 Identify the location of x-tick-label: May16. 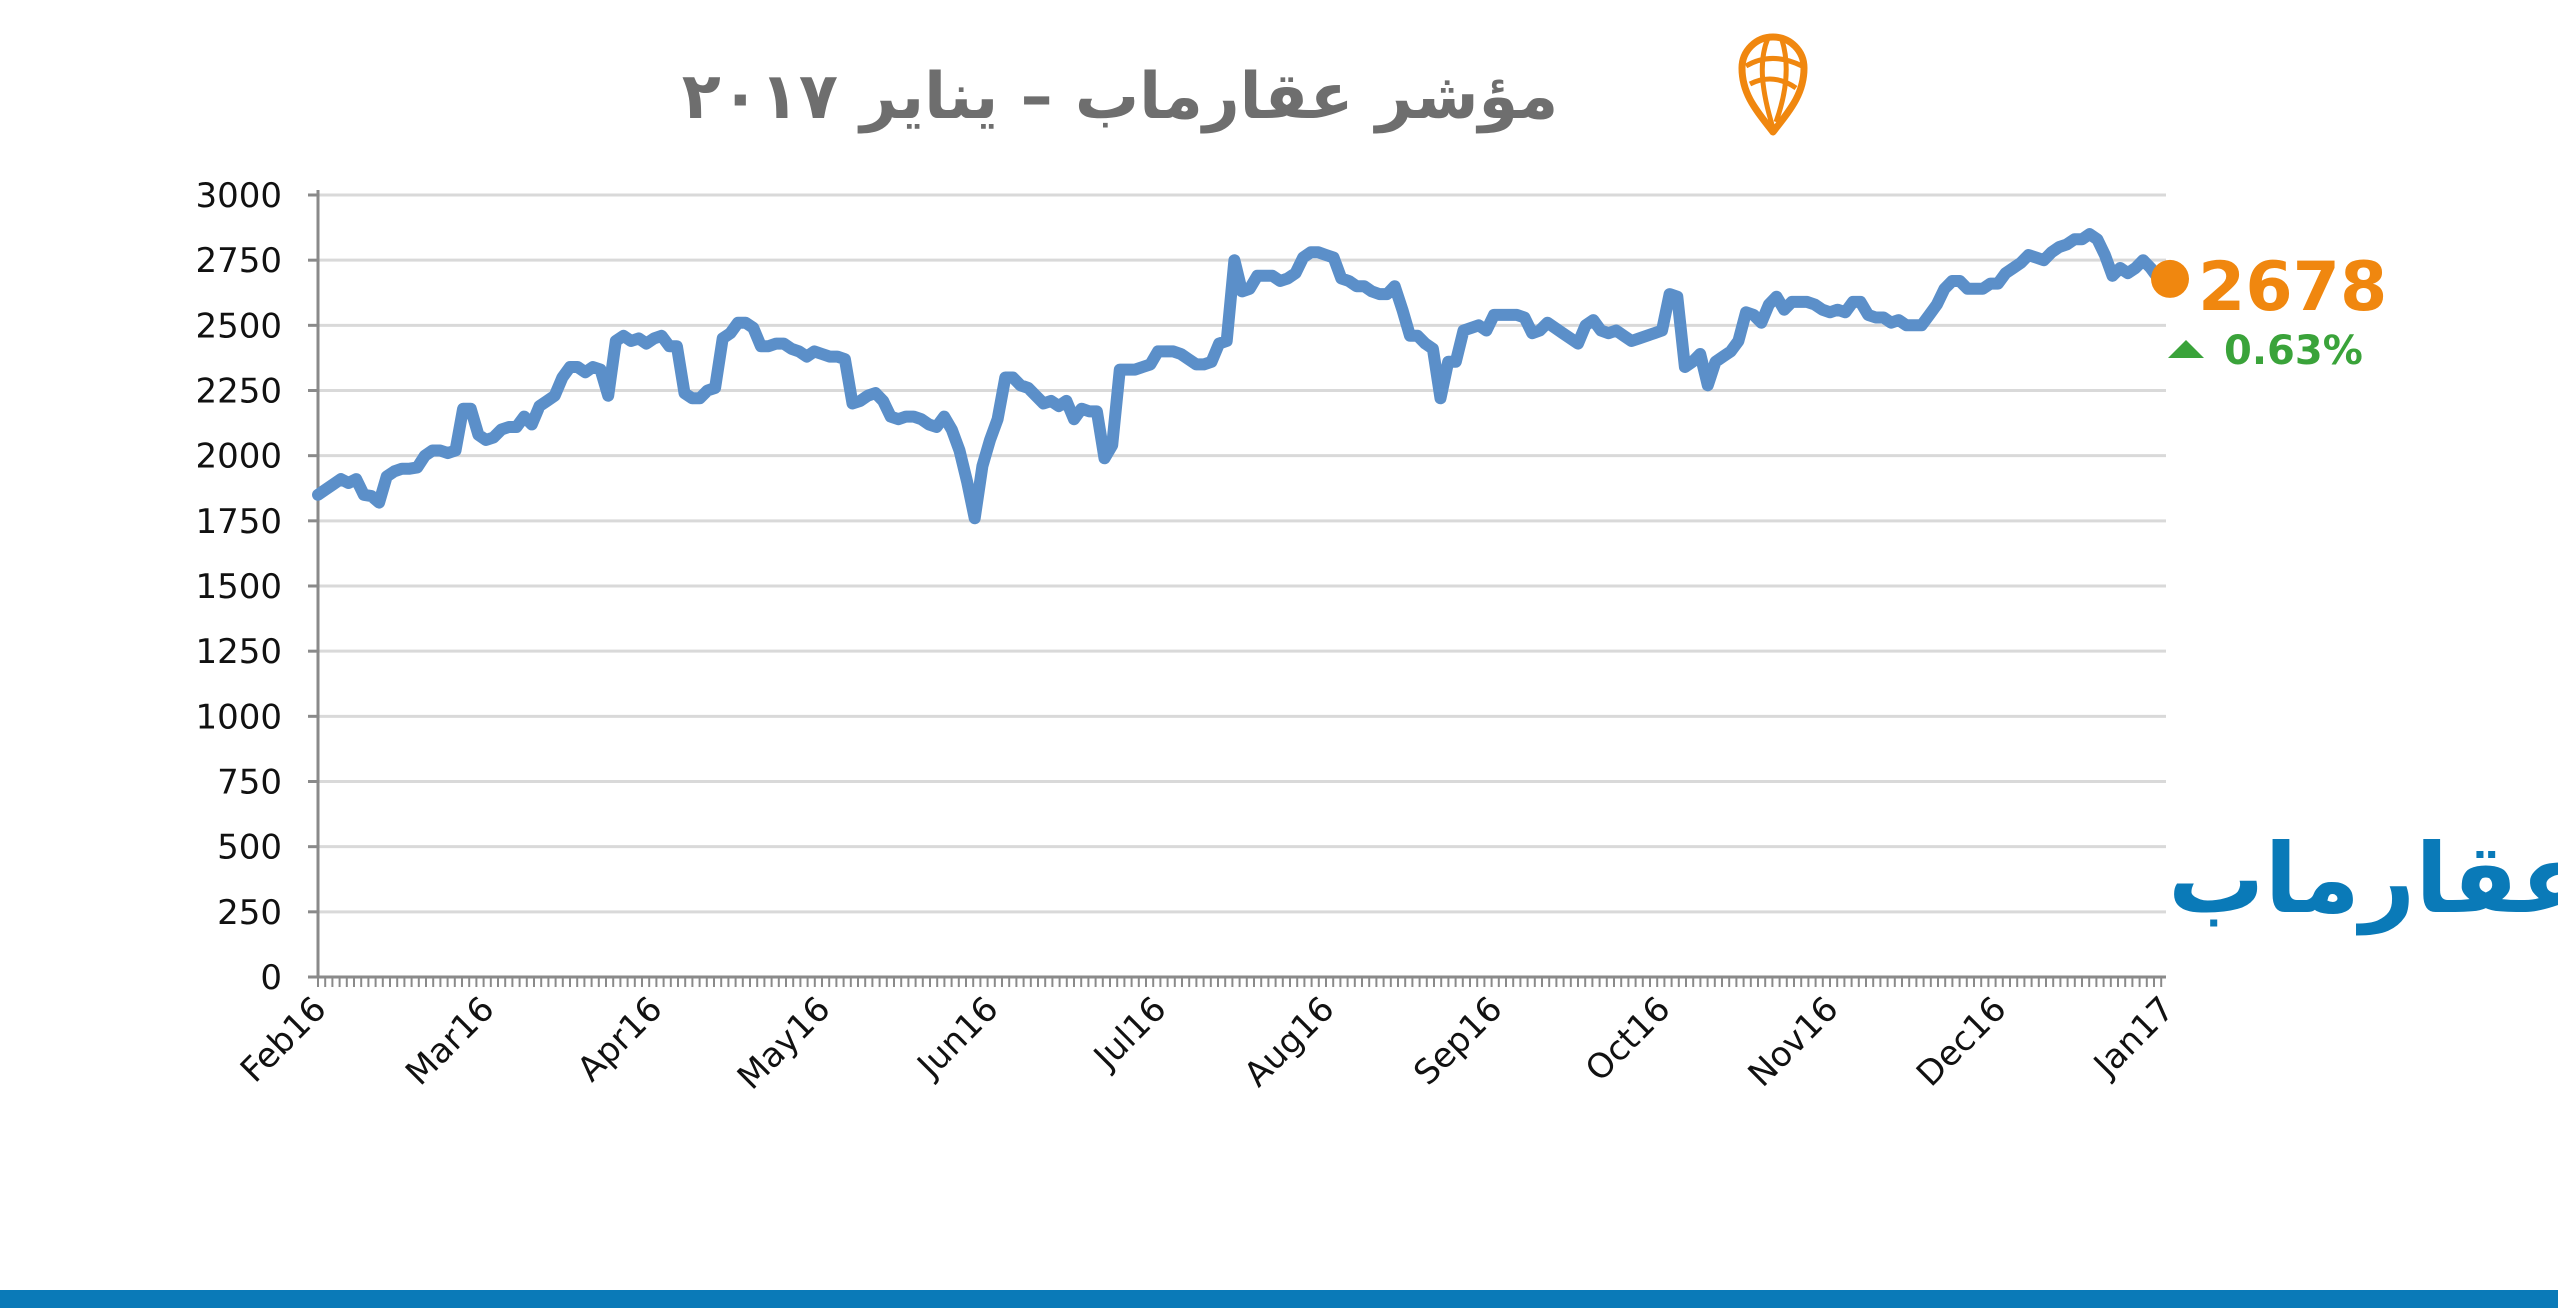
(784, 1043).